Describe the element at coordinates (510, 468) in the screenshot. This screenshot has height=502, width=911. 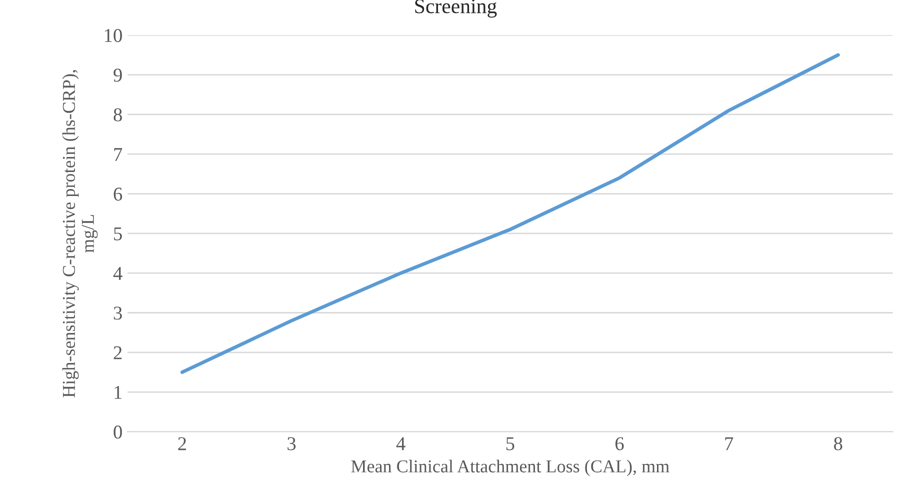
I see `x-axis-title: Mean Clinical Attachment Loss (CAL), mm` at that location.